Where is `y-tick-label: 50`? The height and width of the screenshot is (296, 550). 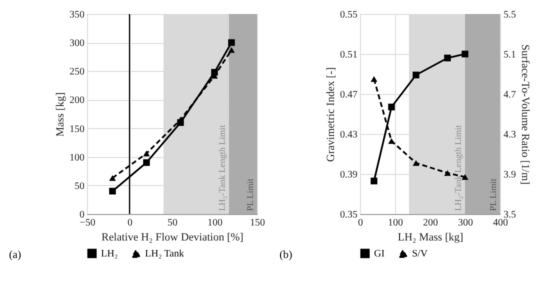 y-tick-label: 50 is located at coordinates (79, 186).